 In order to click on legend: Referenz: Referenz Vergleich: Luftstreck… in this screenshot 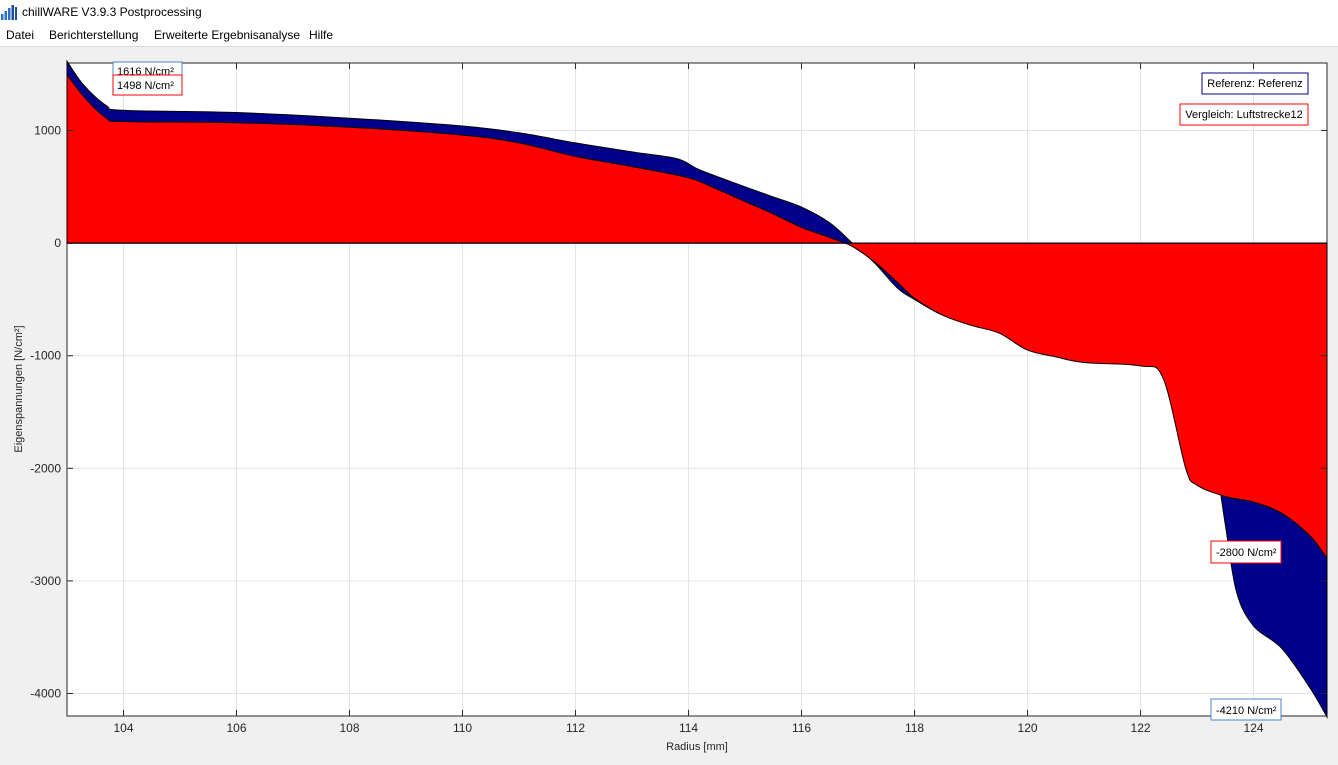, I will do `click(1244, 99)`.